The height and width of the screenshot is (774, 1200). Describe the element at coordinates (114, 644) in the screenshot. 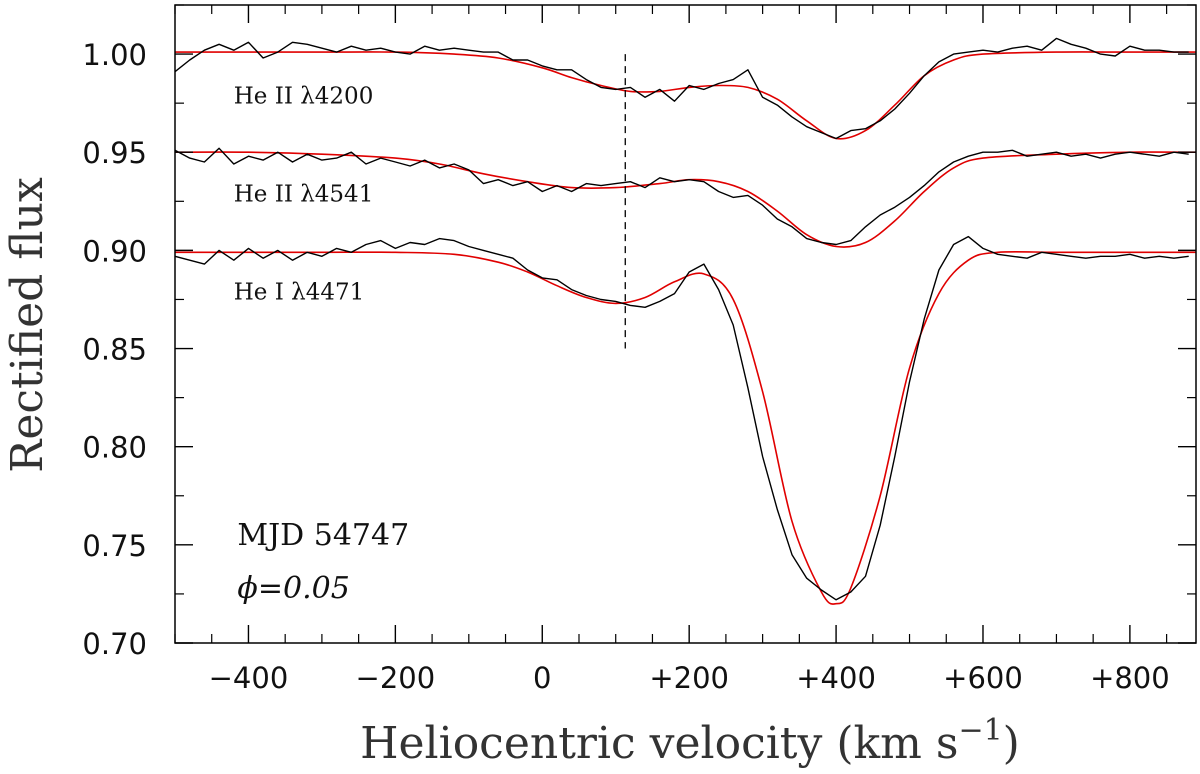

I see `y-tick-label: 0.70` at that location.